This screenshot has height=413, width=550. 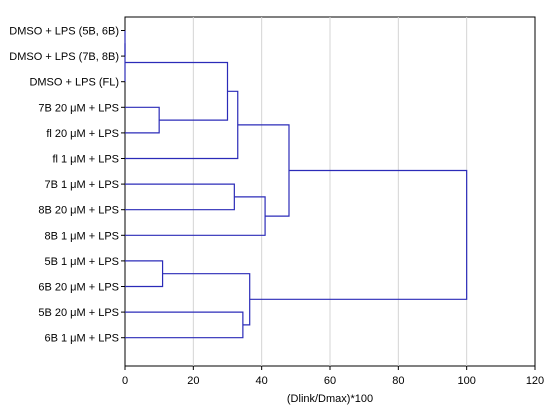 I want to click on leaf-label: DMSO + LPS (7B, 8B), so click(x=64, y=57).